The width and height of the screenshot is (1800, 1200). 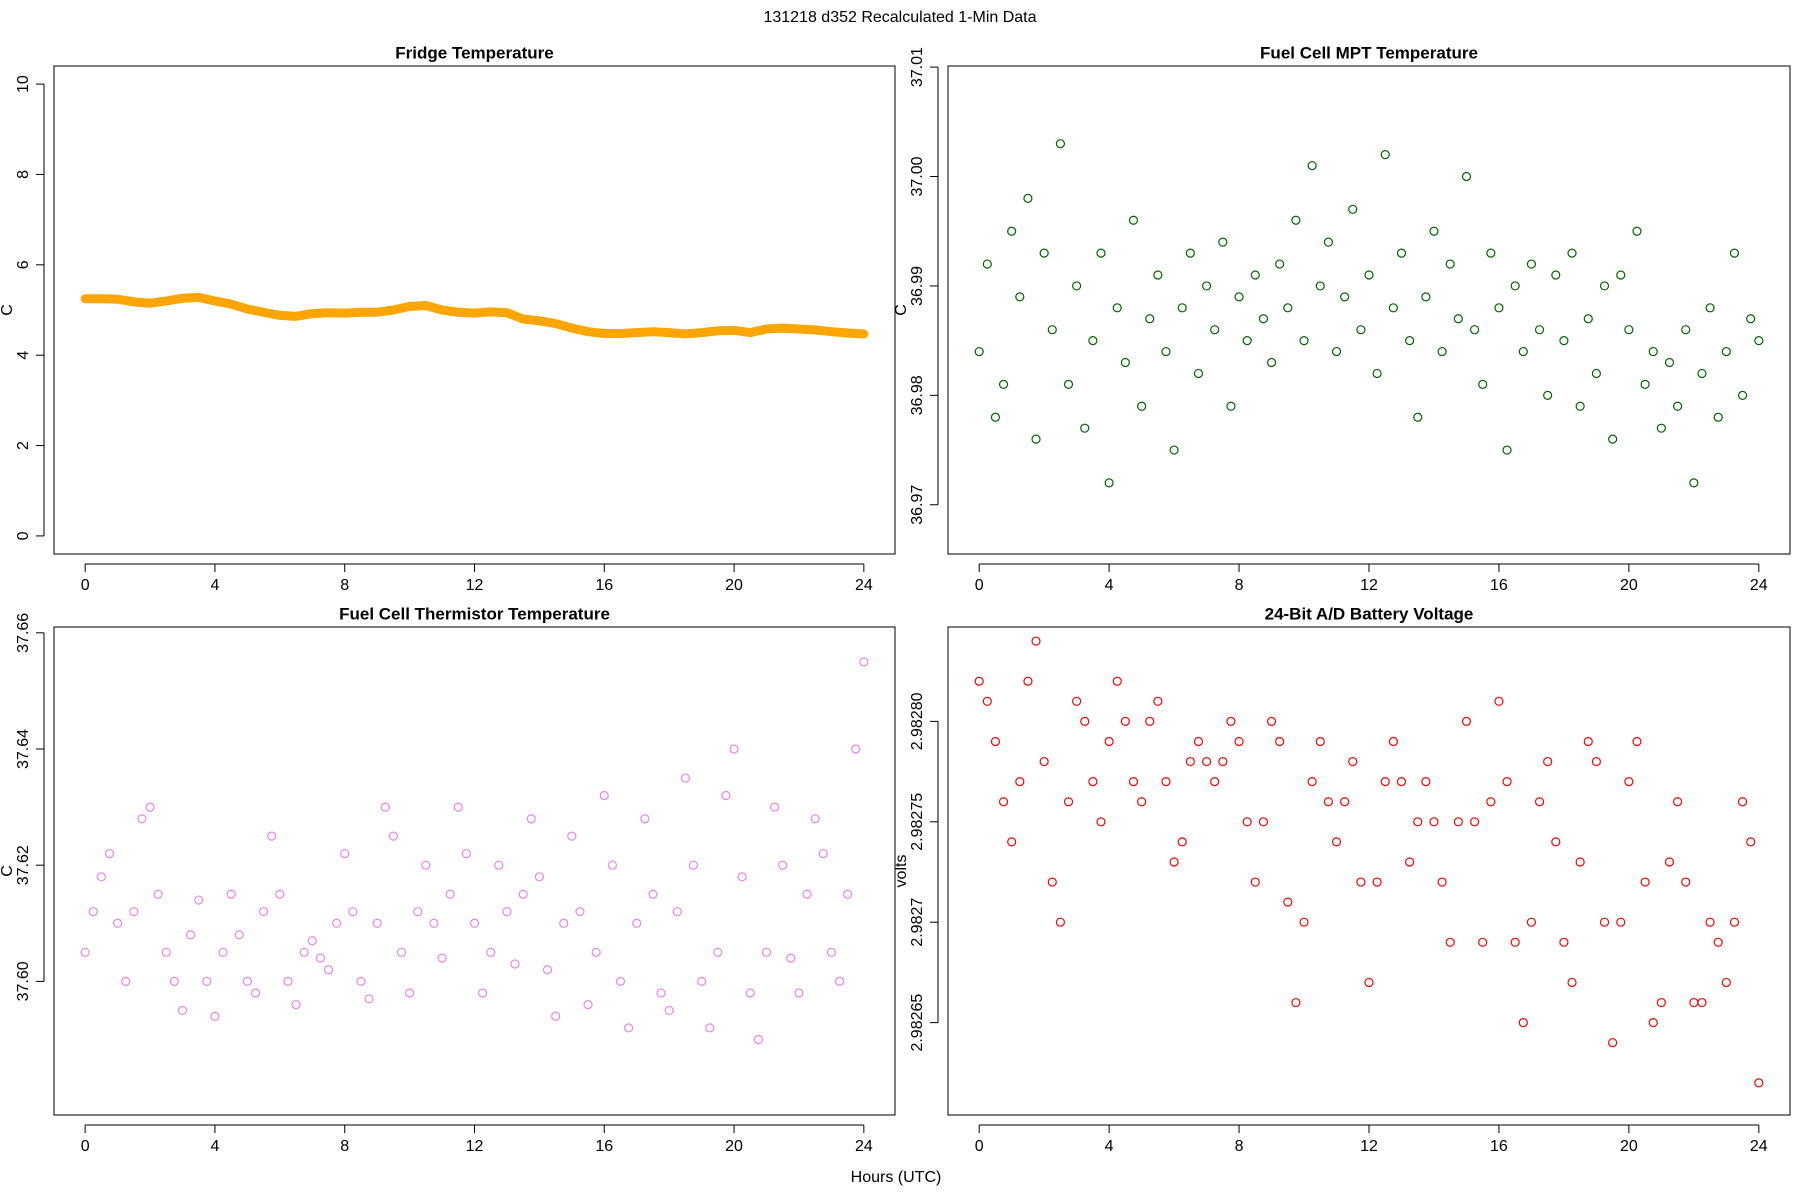 What do you see at coordinates (85, 1146) in the screenshot?
I see `x-tick-label: 0` at bounding box center [85, 1146].